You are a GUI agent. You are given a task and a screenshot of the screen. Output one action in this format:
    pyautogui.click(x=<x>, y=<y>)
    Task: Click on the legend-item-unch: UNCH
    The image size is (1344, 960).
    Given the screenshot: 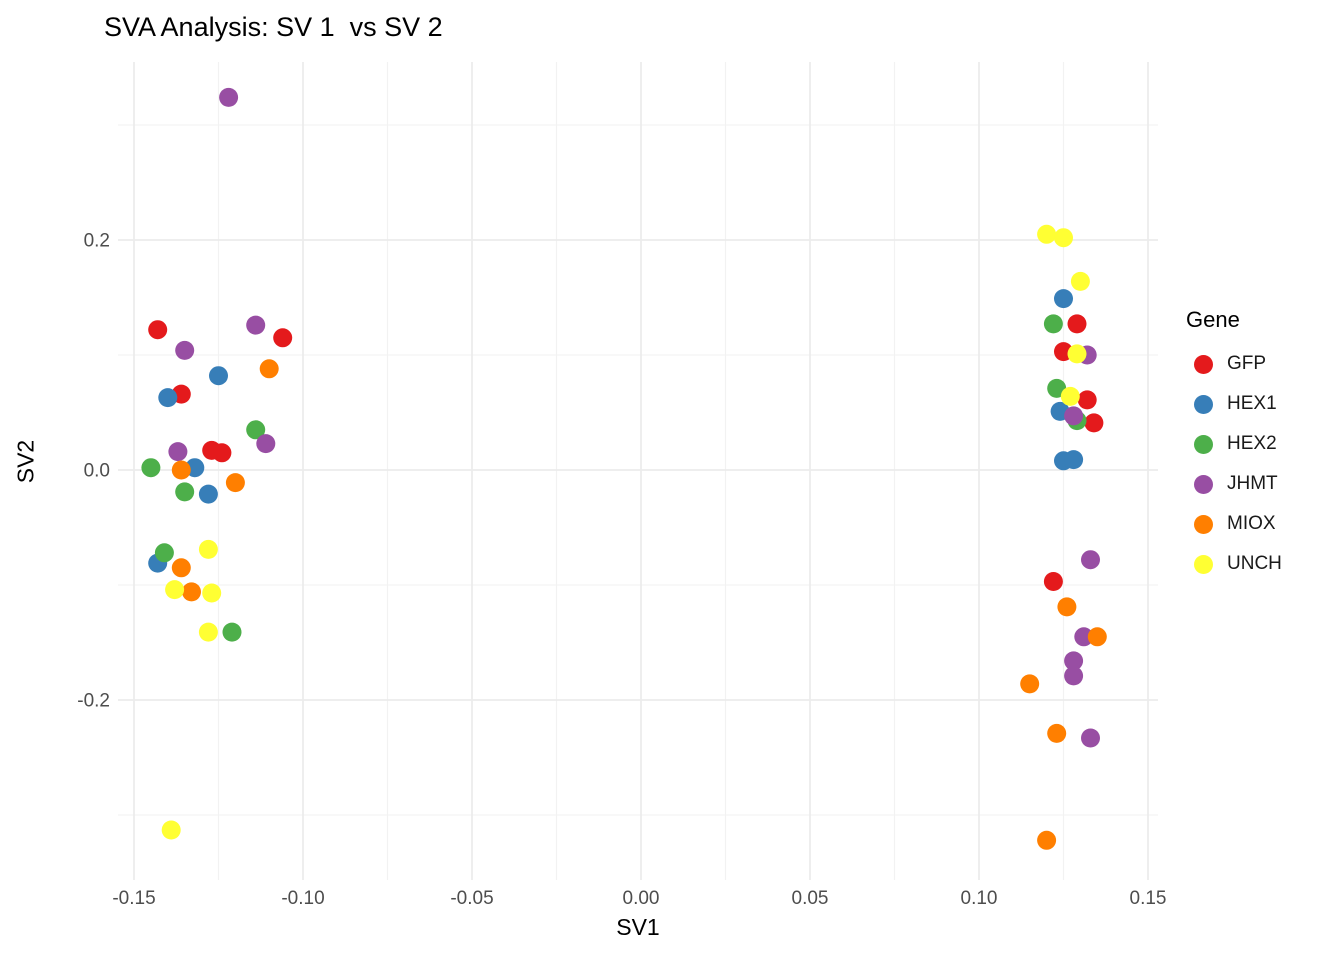 What is the action you would take?
    pyautogui.click(x=1260, y=564)
    